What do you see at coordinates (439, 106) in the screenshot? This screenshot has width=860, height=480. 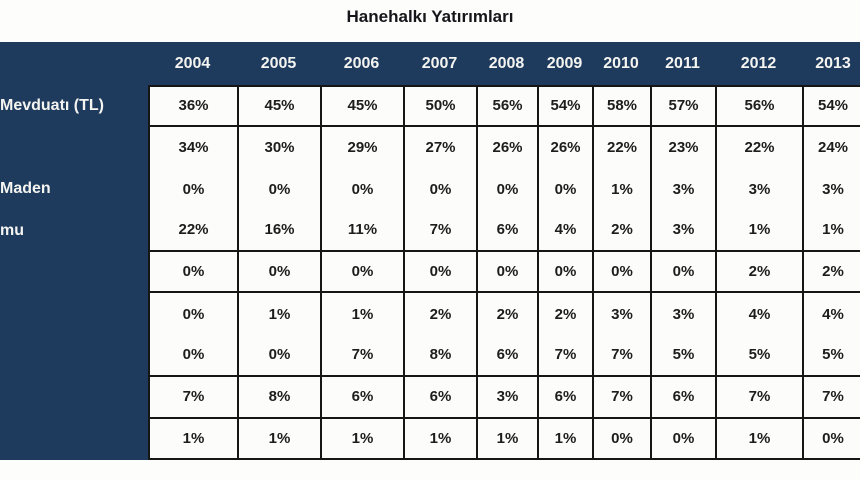 I see `table-cell: 50%` at bounding box center [439, 106].